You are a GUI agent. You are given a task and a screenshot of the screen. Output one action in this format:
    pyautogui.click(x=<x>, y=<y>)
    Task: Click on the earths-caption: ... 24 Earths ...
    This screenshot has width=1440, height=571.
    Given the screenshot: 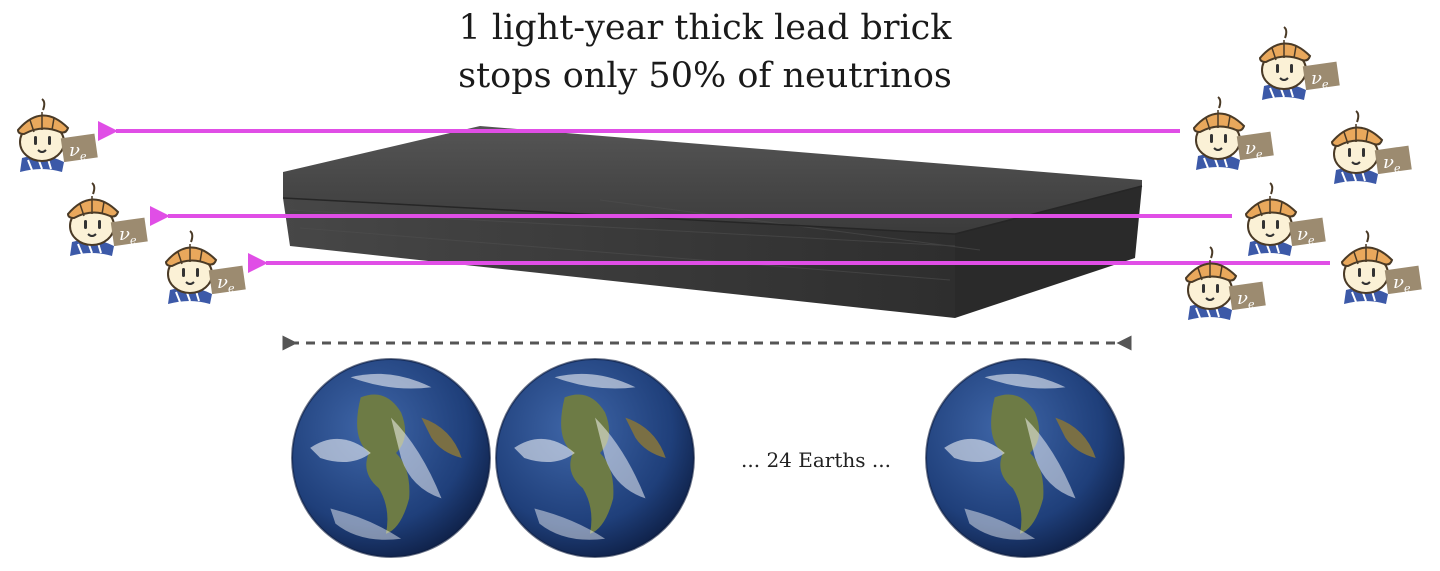 What is the action you would take?
    pyautogui.click(x=816, y=460)
    